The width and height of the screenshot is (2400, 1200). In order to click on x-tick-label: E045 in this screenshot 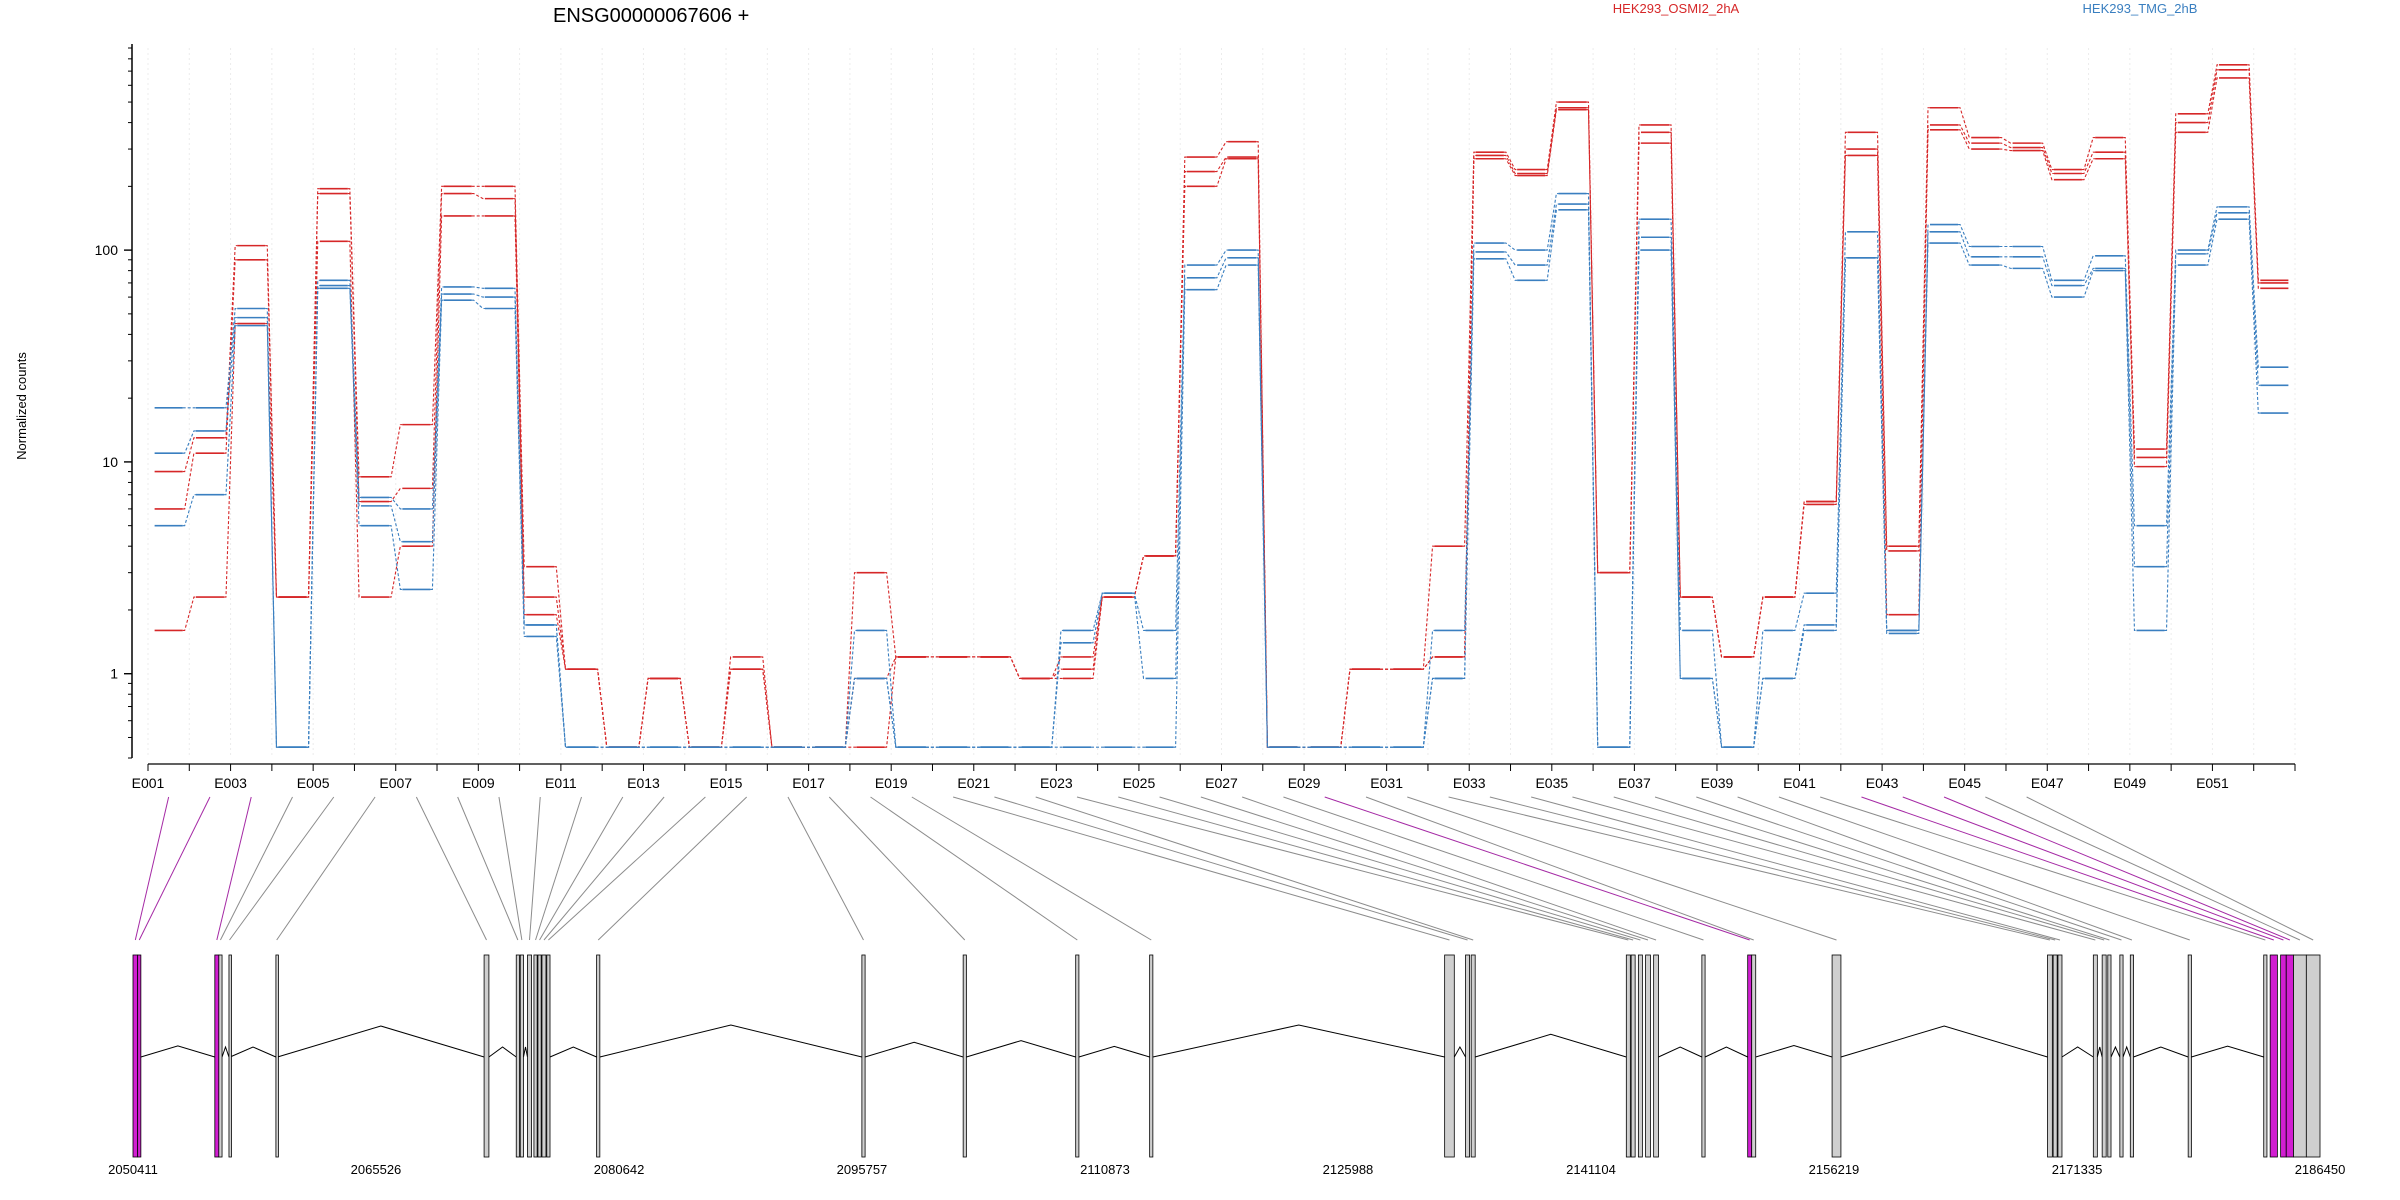, I will do `click(1964, 783)`.